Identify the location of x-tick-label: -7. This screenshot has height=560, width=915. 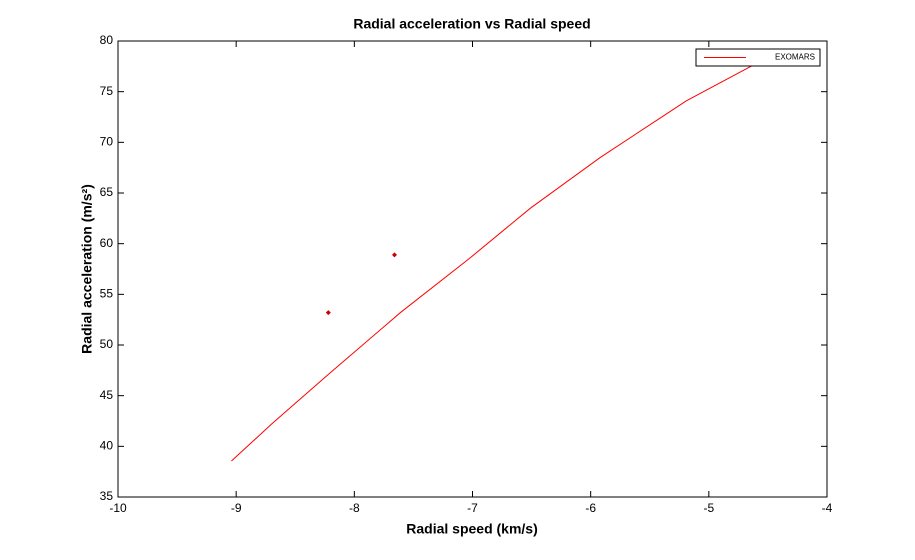
(472, 508).